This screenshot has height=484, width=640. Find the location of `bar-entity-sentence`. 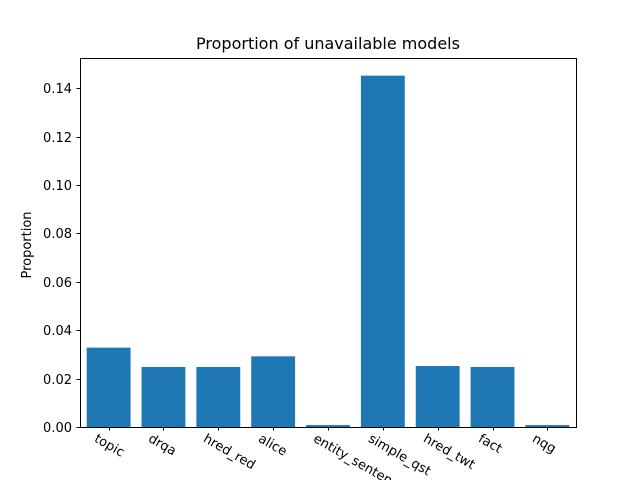

bar-entity-sentence is located at coordinates (328, 426).